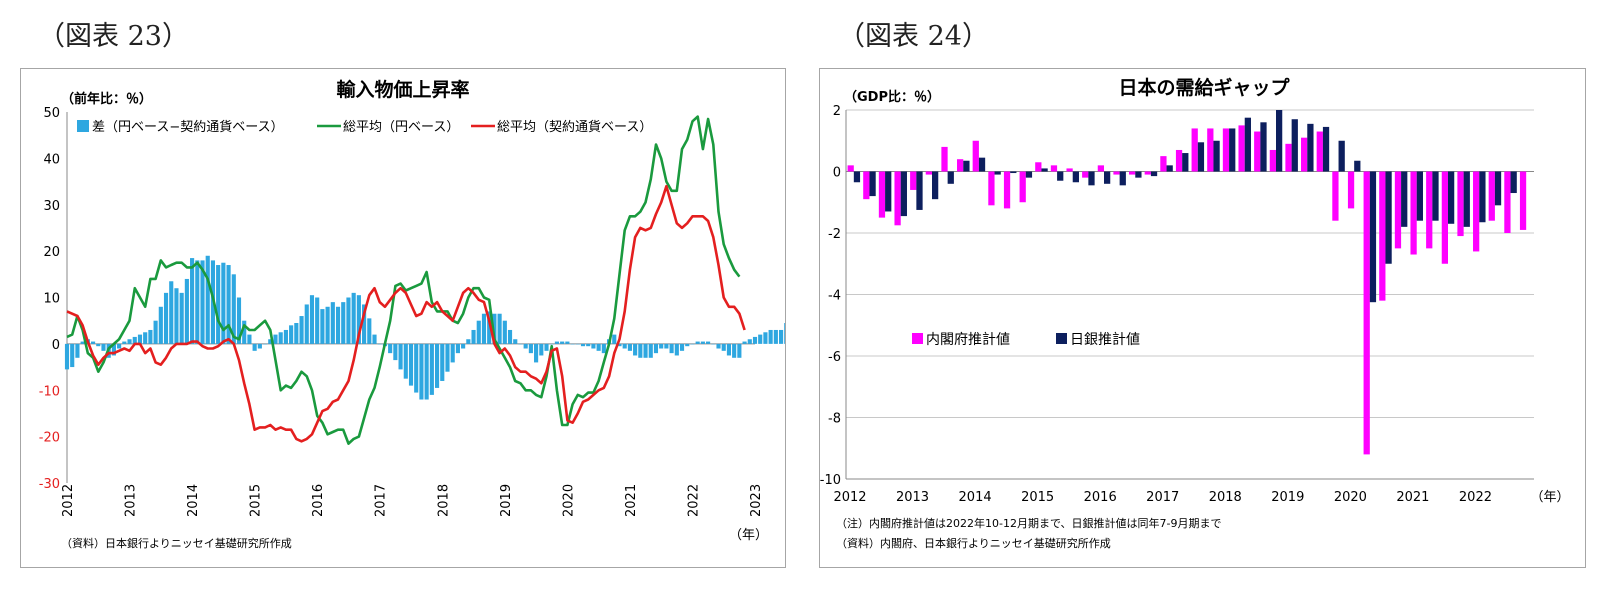  Describe the element at coordinates (402, 89) in the screenshot. I see `chart-title: 輸入物価上昇率` at that location.